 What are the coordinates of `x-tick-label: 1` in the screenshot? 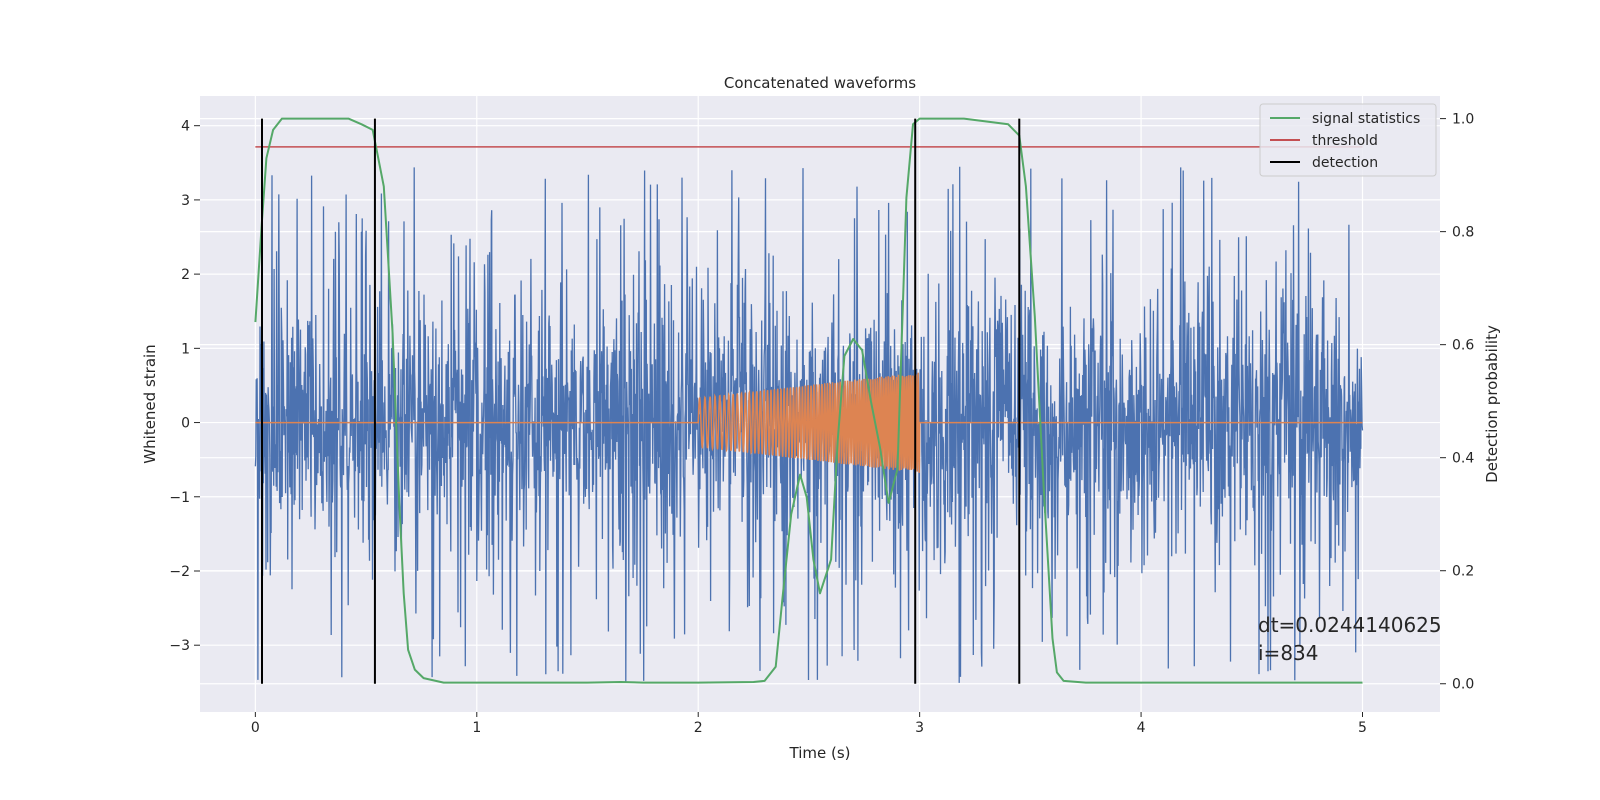 It's located at (476, 728).